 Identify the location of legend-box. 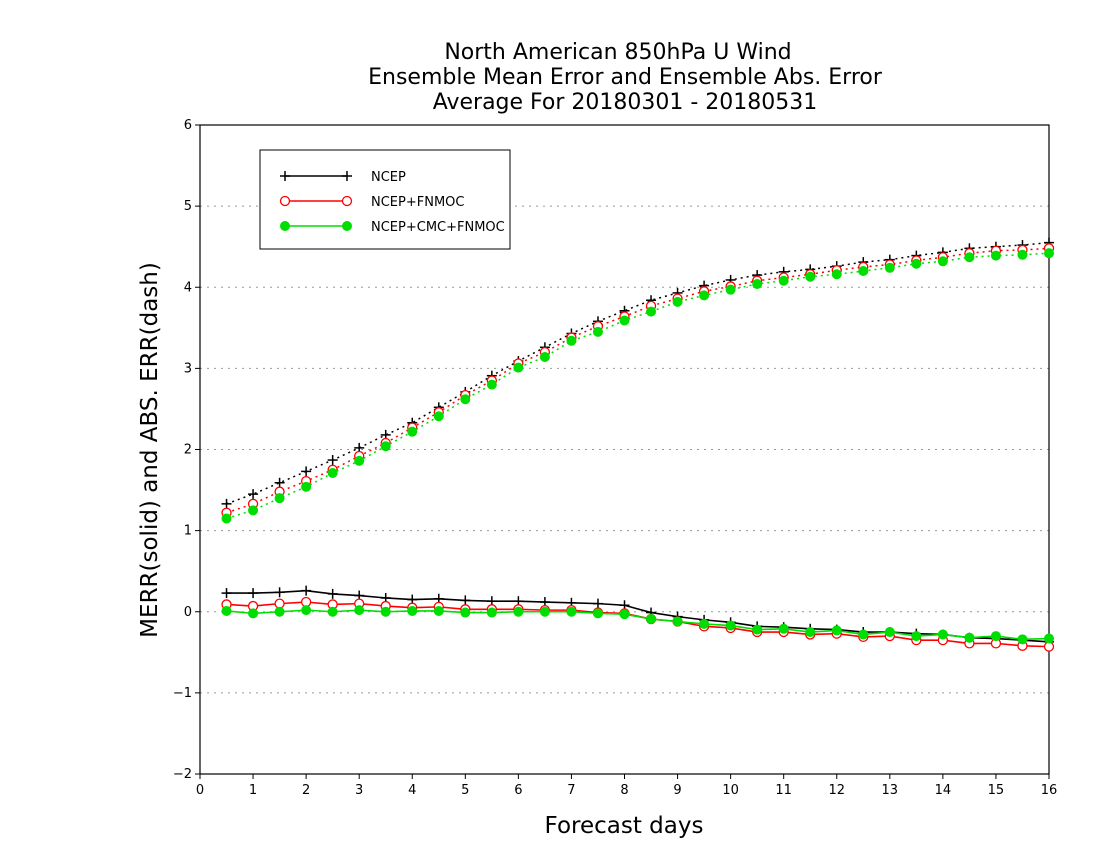
(385, 199).